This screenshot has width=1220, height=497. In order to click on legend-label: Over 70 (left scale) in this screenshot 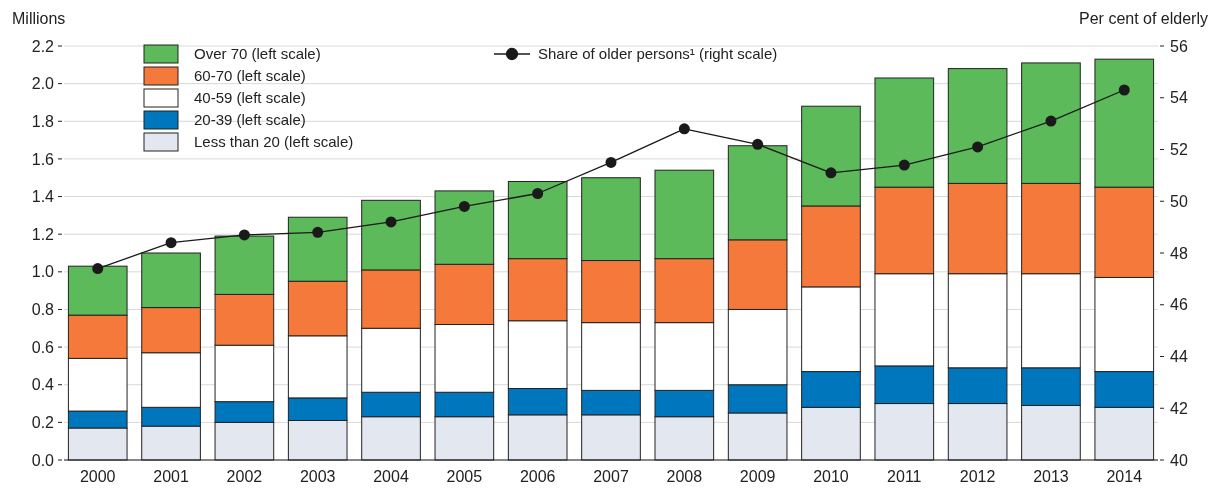, I will do `click(257, 54)`.